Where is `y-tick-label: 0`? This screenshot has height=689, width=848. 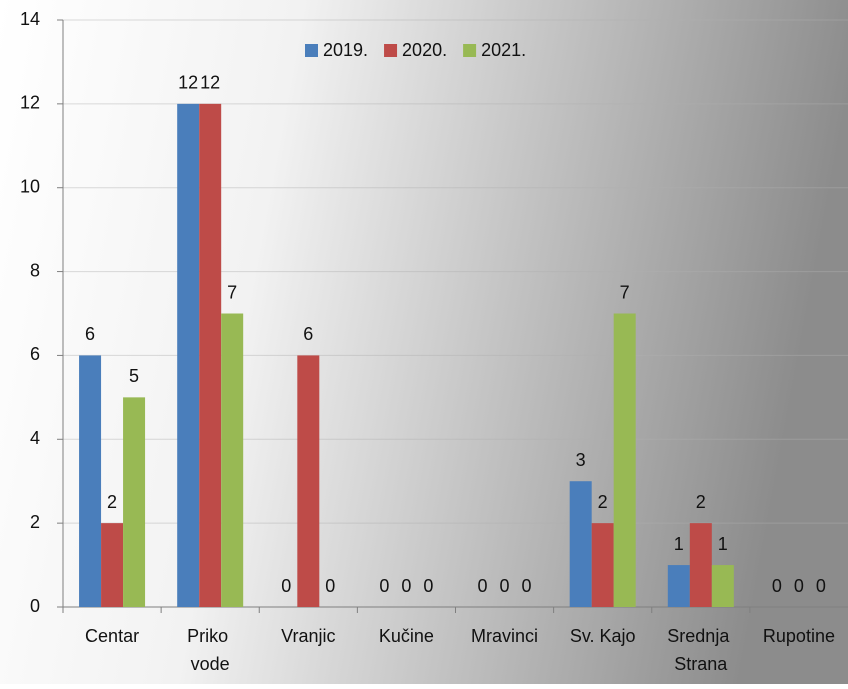 y-tick-label: 0 is located at coordinates (35, 606).